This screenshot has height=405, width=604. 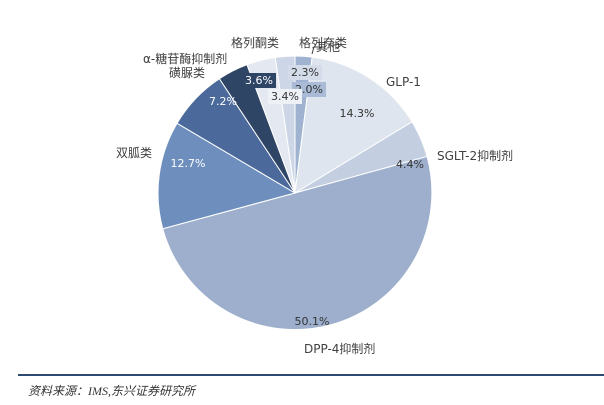 What do you see at coordinates (188, 163) in the screenshot?
I see `percent-label: 12.7%` at bounding box center [188, 163].